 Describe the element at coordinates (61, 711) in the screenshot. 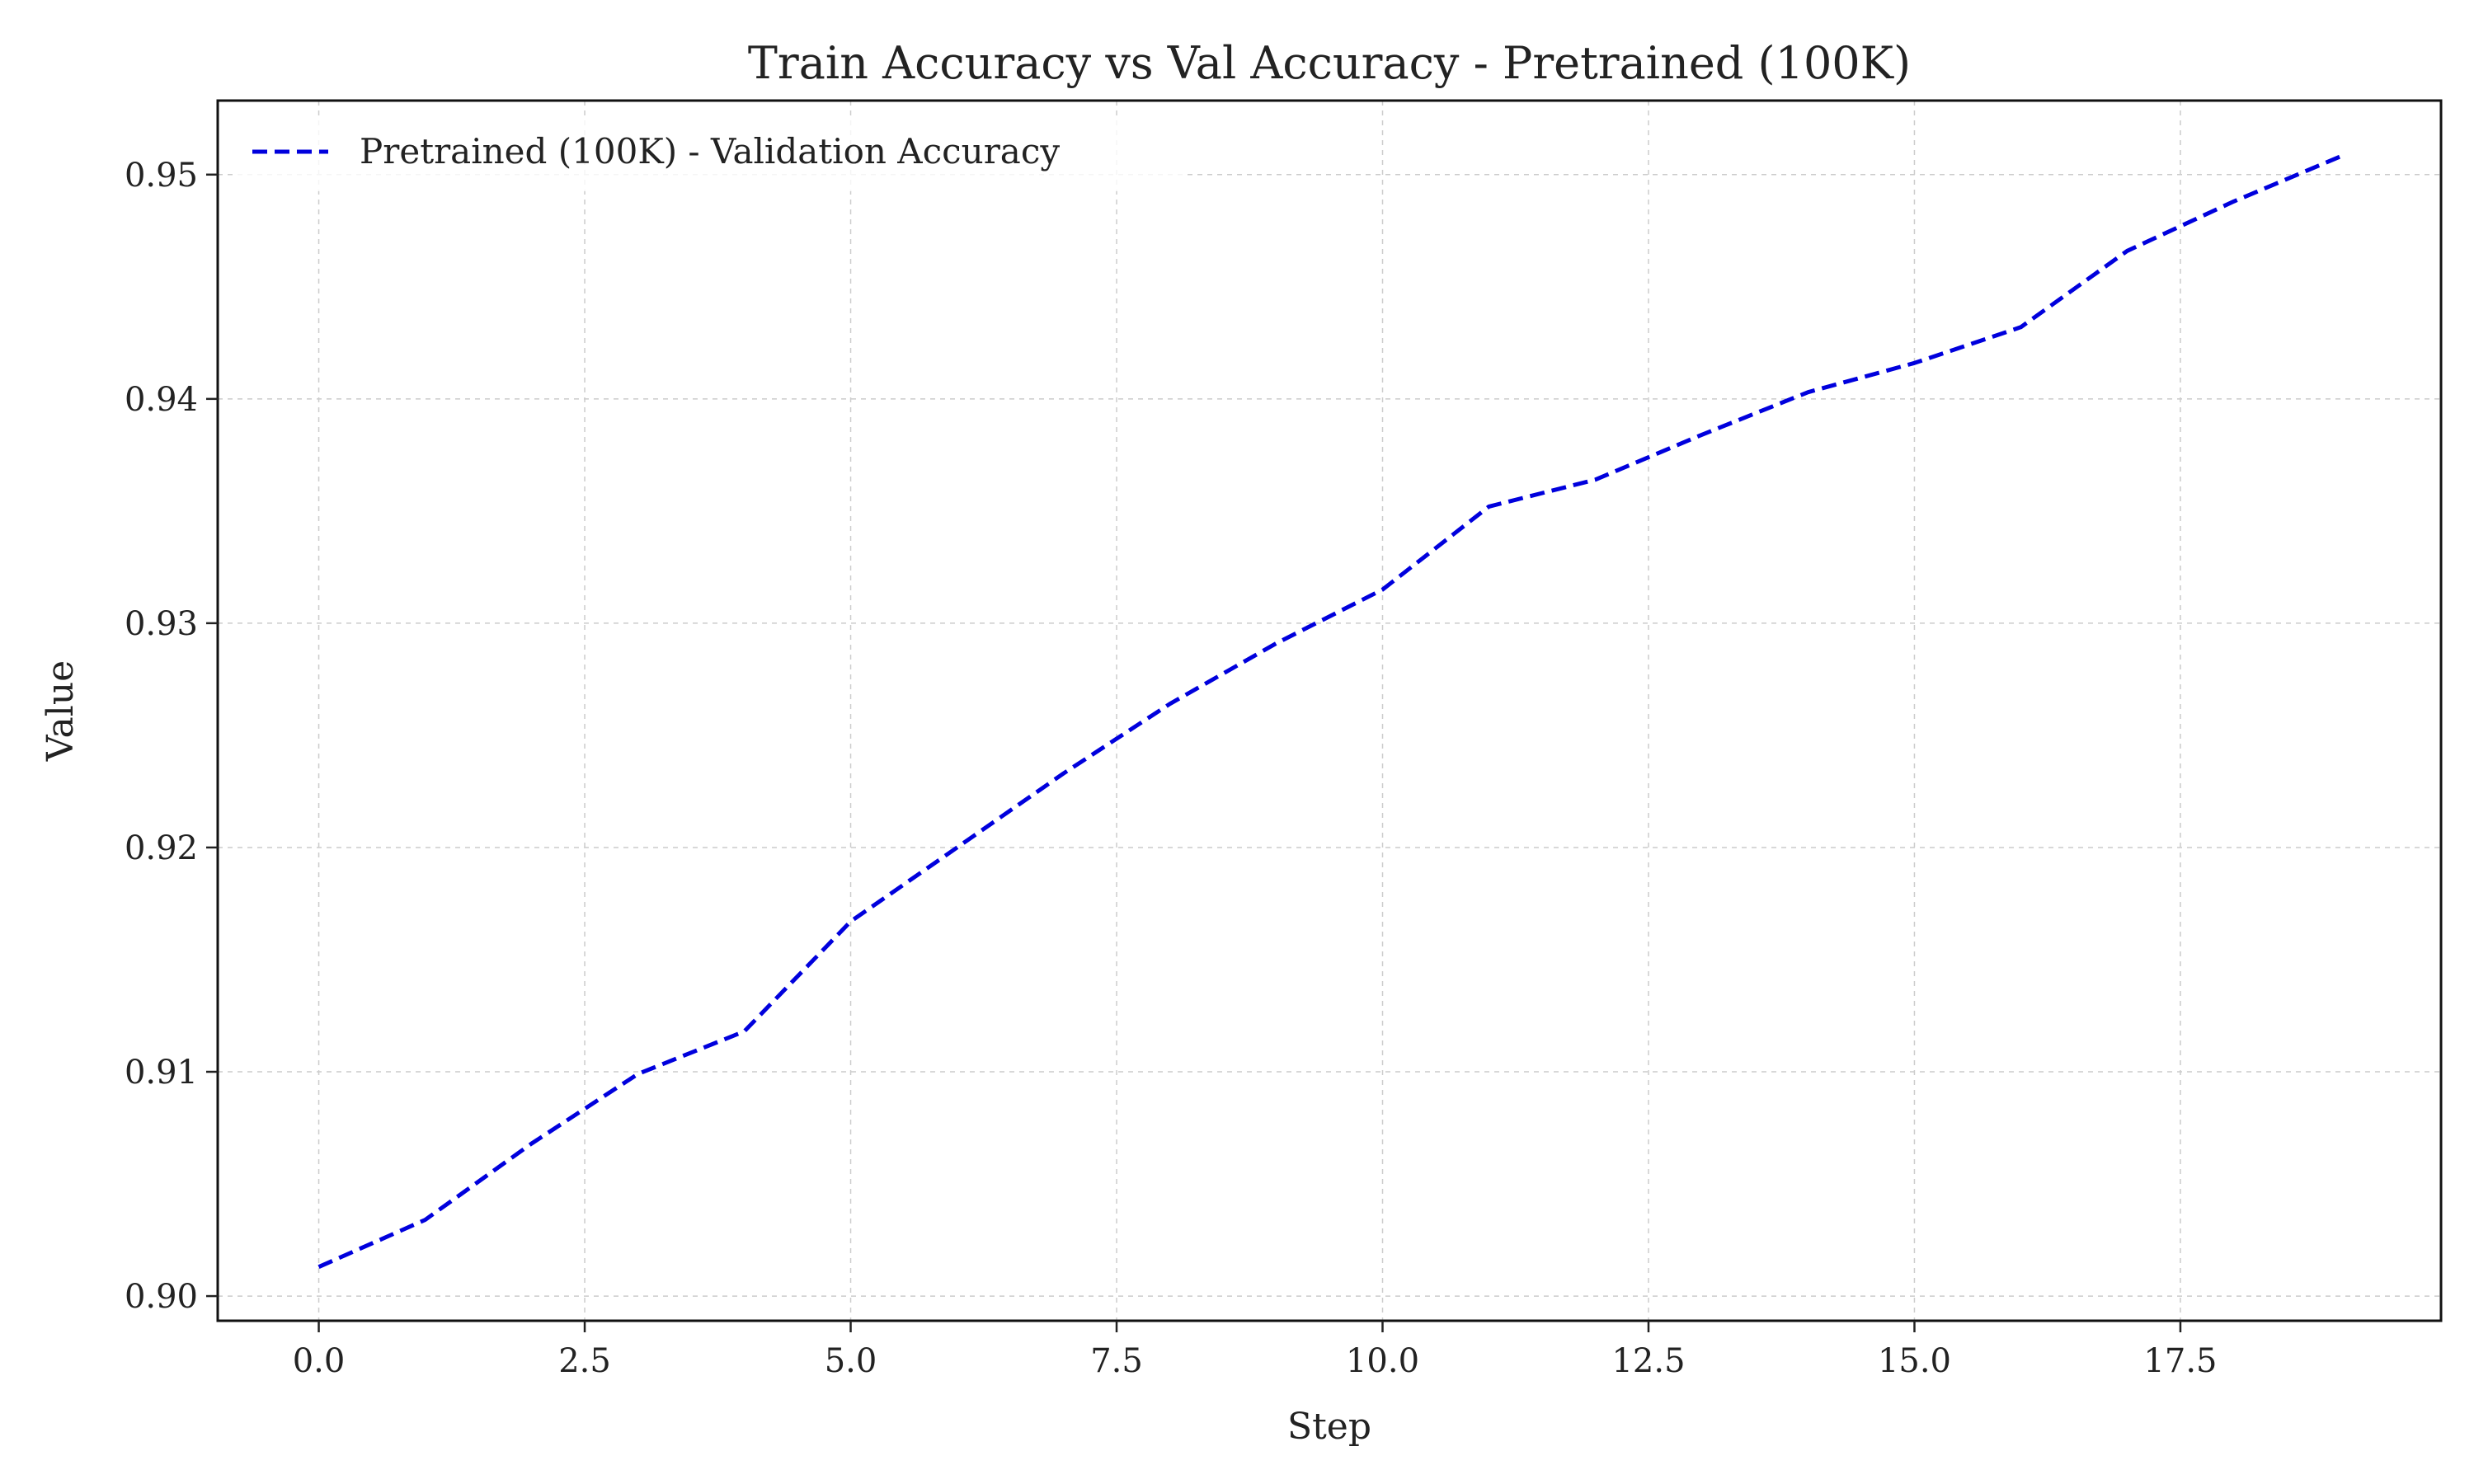

I see `y-axis-label: Value` at that location.